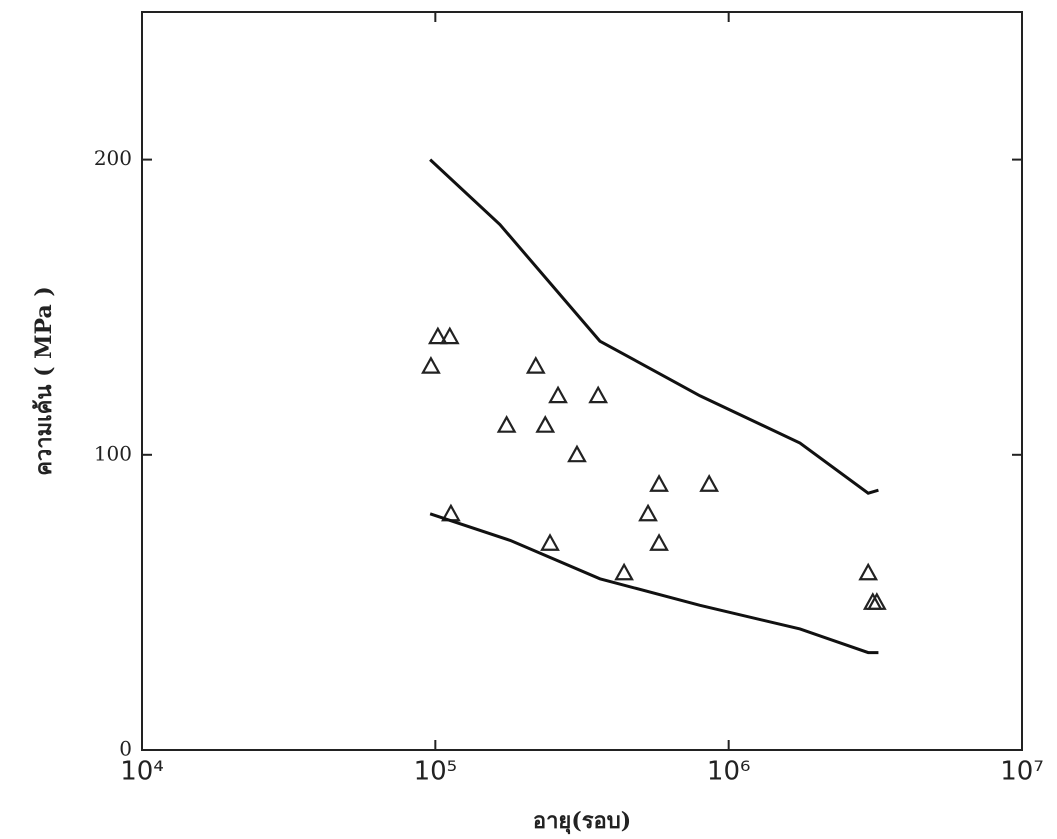 The width and height of the screenshot is (1057, 839). I want to click on x-tick-label: 10⁴, so click(142, 772).